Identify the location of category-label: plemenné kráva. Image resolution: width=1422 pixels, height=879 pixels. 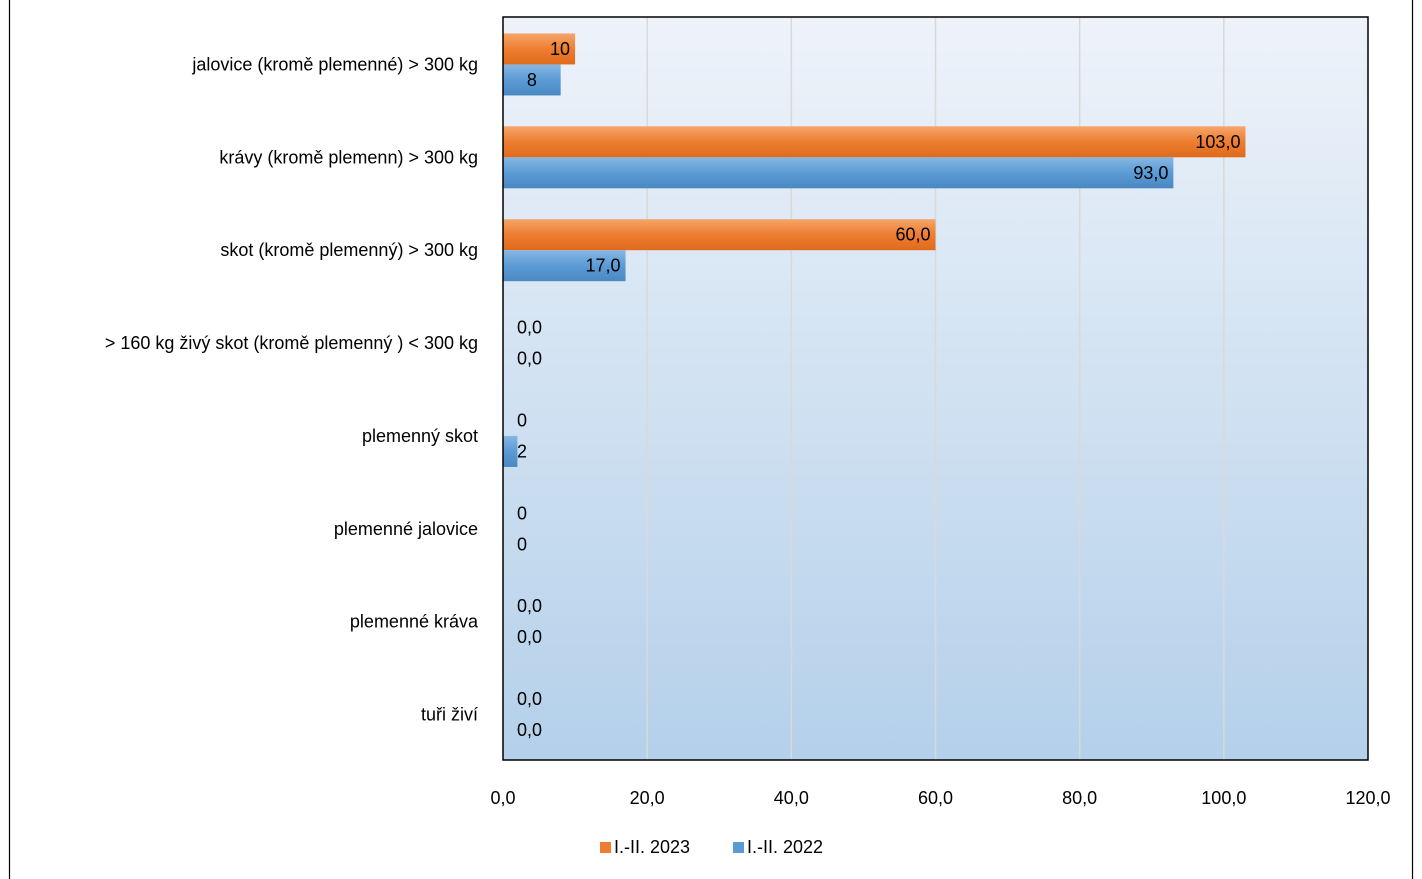
(414, 622).